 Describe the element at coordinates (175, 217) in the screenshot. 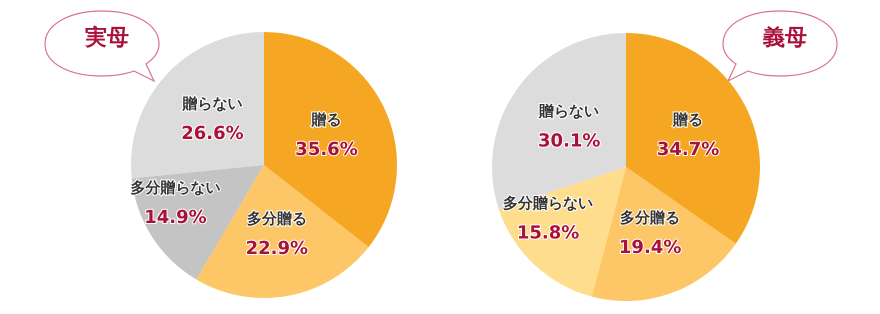

I see `data-label: 14.9%` at that location.